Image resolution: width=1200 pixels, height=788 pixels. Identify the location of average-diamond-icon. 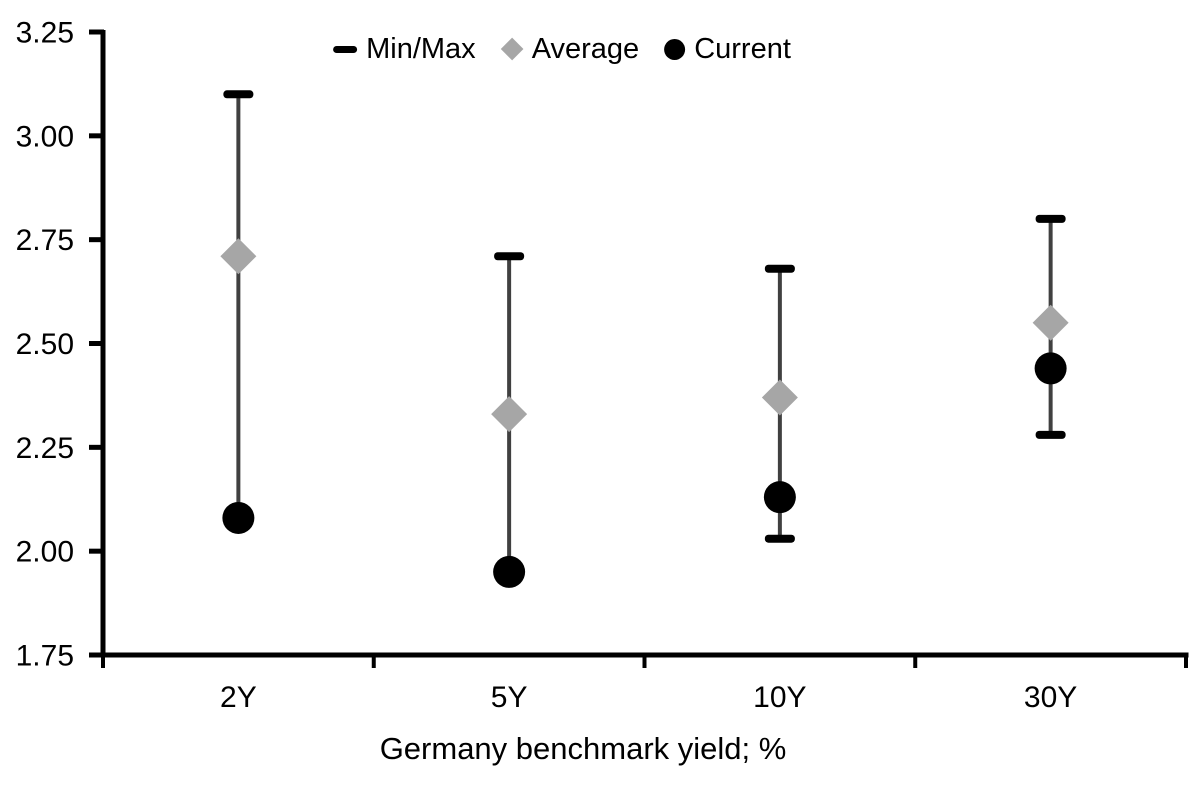
(512, 49).